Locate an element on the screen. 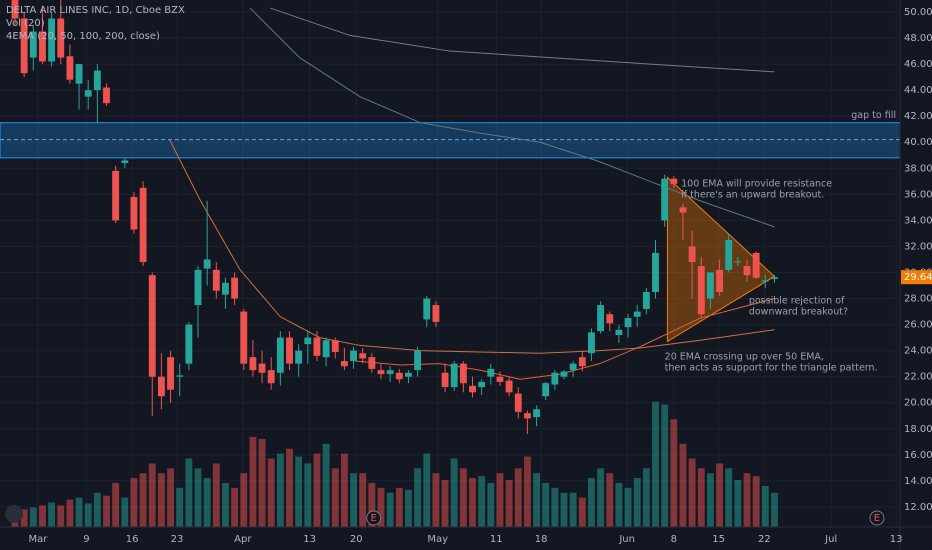 This screenshot has height=550, width=932. x-tick-label: 11 is located at coordinates (496, 539).